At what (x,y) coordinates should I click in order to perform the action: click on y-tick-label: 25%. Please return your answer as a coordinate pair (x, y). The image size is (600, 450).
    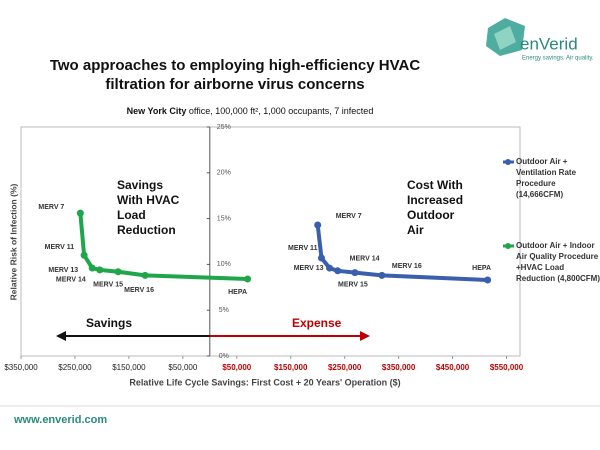
    Looking at the image, I should click on (224, 127).